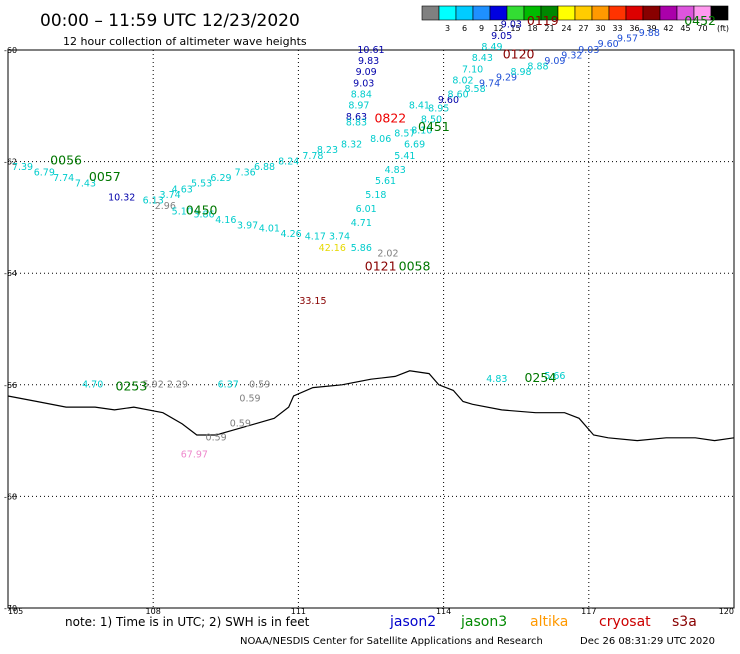 The image size is (740, 654). What do you see at coordinates (438, 108) in the screenshot?
I see `wave-height-value: 8.95` at bounding box center [438, 108].